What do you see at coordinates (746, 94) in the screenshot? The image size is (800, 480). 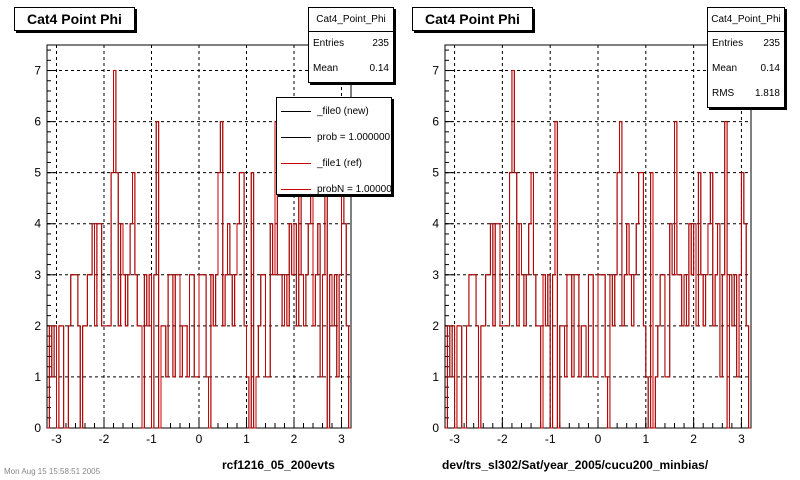 I see `stats-row-rms: RMS 1.818` at bounding box center [746, 94].